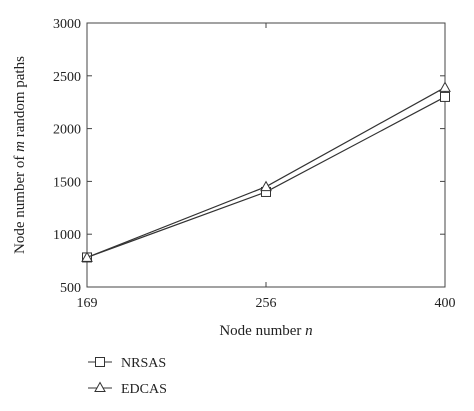 This screenshot has width=474, height=411. What do you see at coordinates (144, 389) in the screenshot?
I see `legend-label-edcas: EDCAS` at bounding box center [144, 389].